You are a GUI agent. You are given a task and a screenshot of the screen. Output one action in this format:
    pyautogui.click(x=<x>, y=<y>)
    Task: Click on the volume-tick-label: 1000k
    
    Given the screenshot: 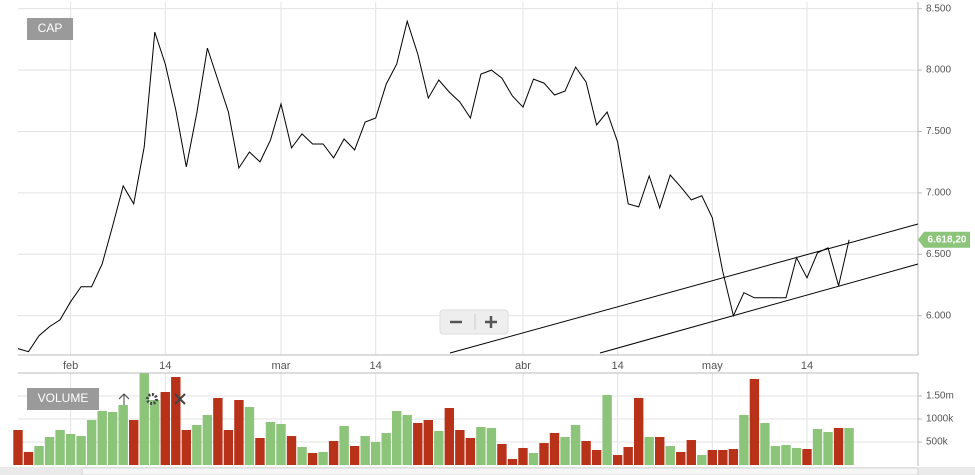 What is the action you would take?
    pyautogui.click(x=940, y=419)
    